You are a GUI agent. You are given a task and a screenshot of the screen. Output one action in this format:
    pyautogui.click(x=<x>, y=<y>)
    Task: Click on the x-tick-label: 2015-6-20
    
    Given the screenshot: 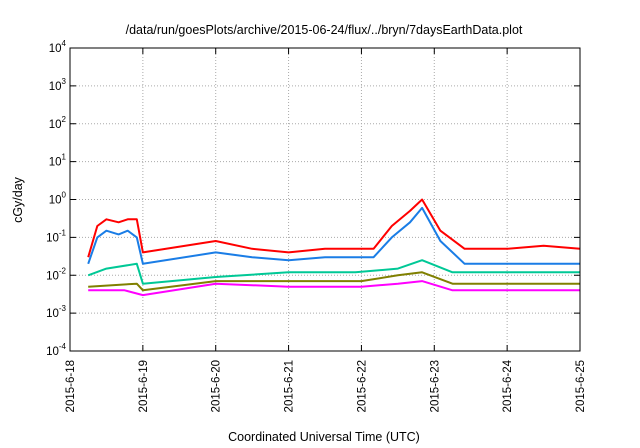 What is the action you would take?
    pyautogui.click(x=217, y=386)
    